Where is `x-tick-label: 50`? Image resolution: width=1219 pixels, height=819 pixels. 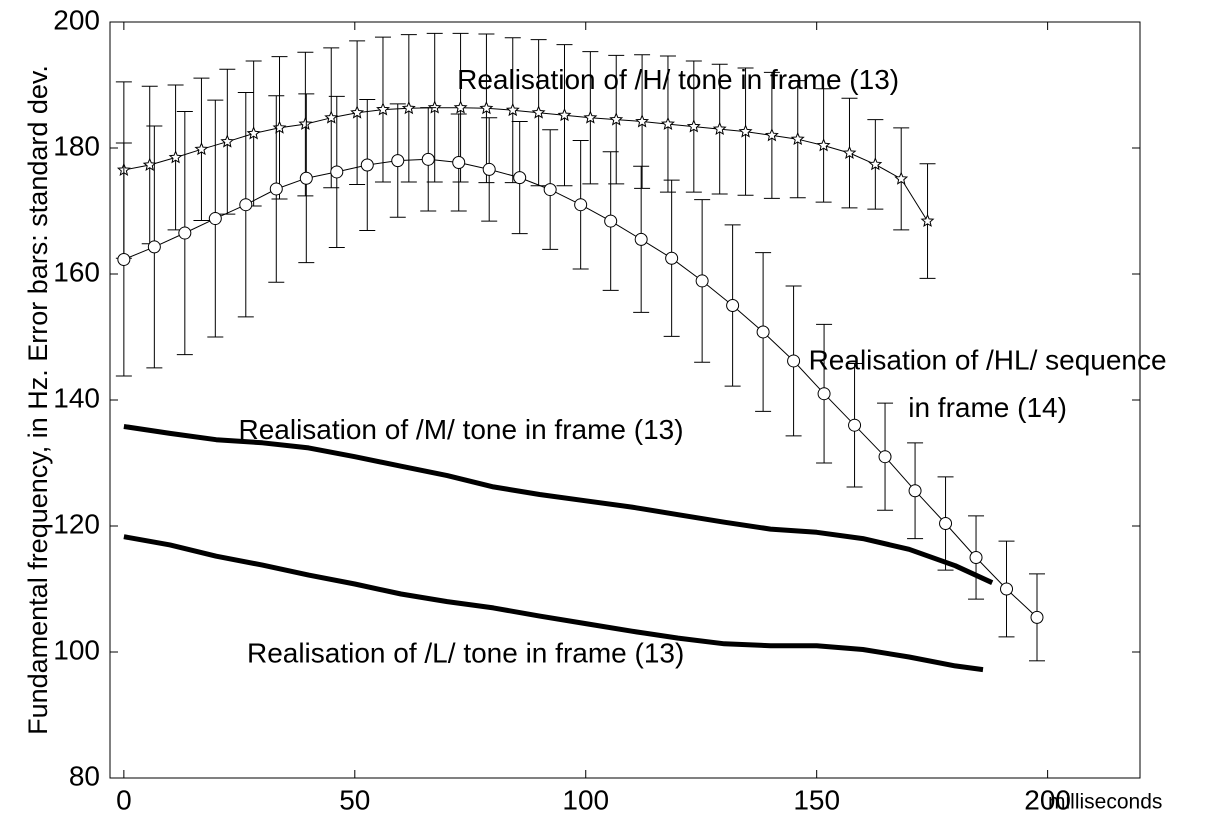
x-tick-label: 50 is located at coordinates (354, 799).